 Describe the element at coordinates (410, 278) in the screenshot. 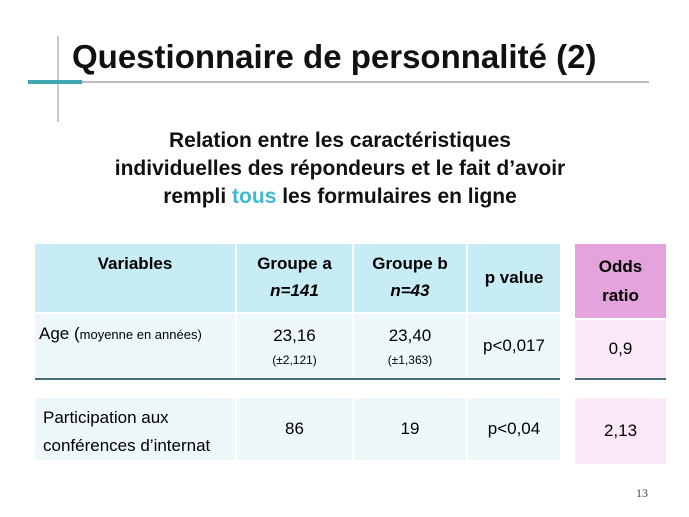

I see `header-groupe-b: Groupe b n=43` at that location.